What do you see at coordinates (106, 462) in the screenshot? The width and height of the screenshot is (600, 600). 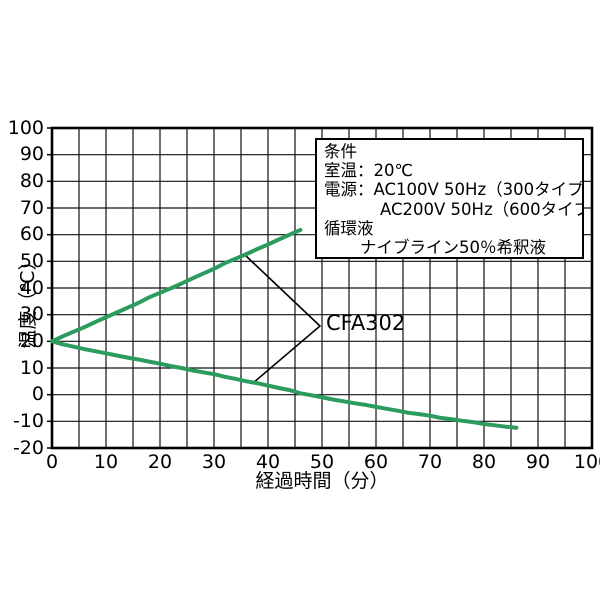 I see `x-tick-label: 10` at bounding box center [106, 462].